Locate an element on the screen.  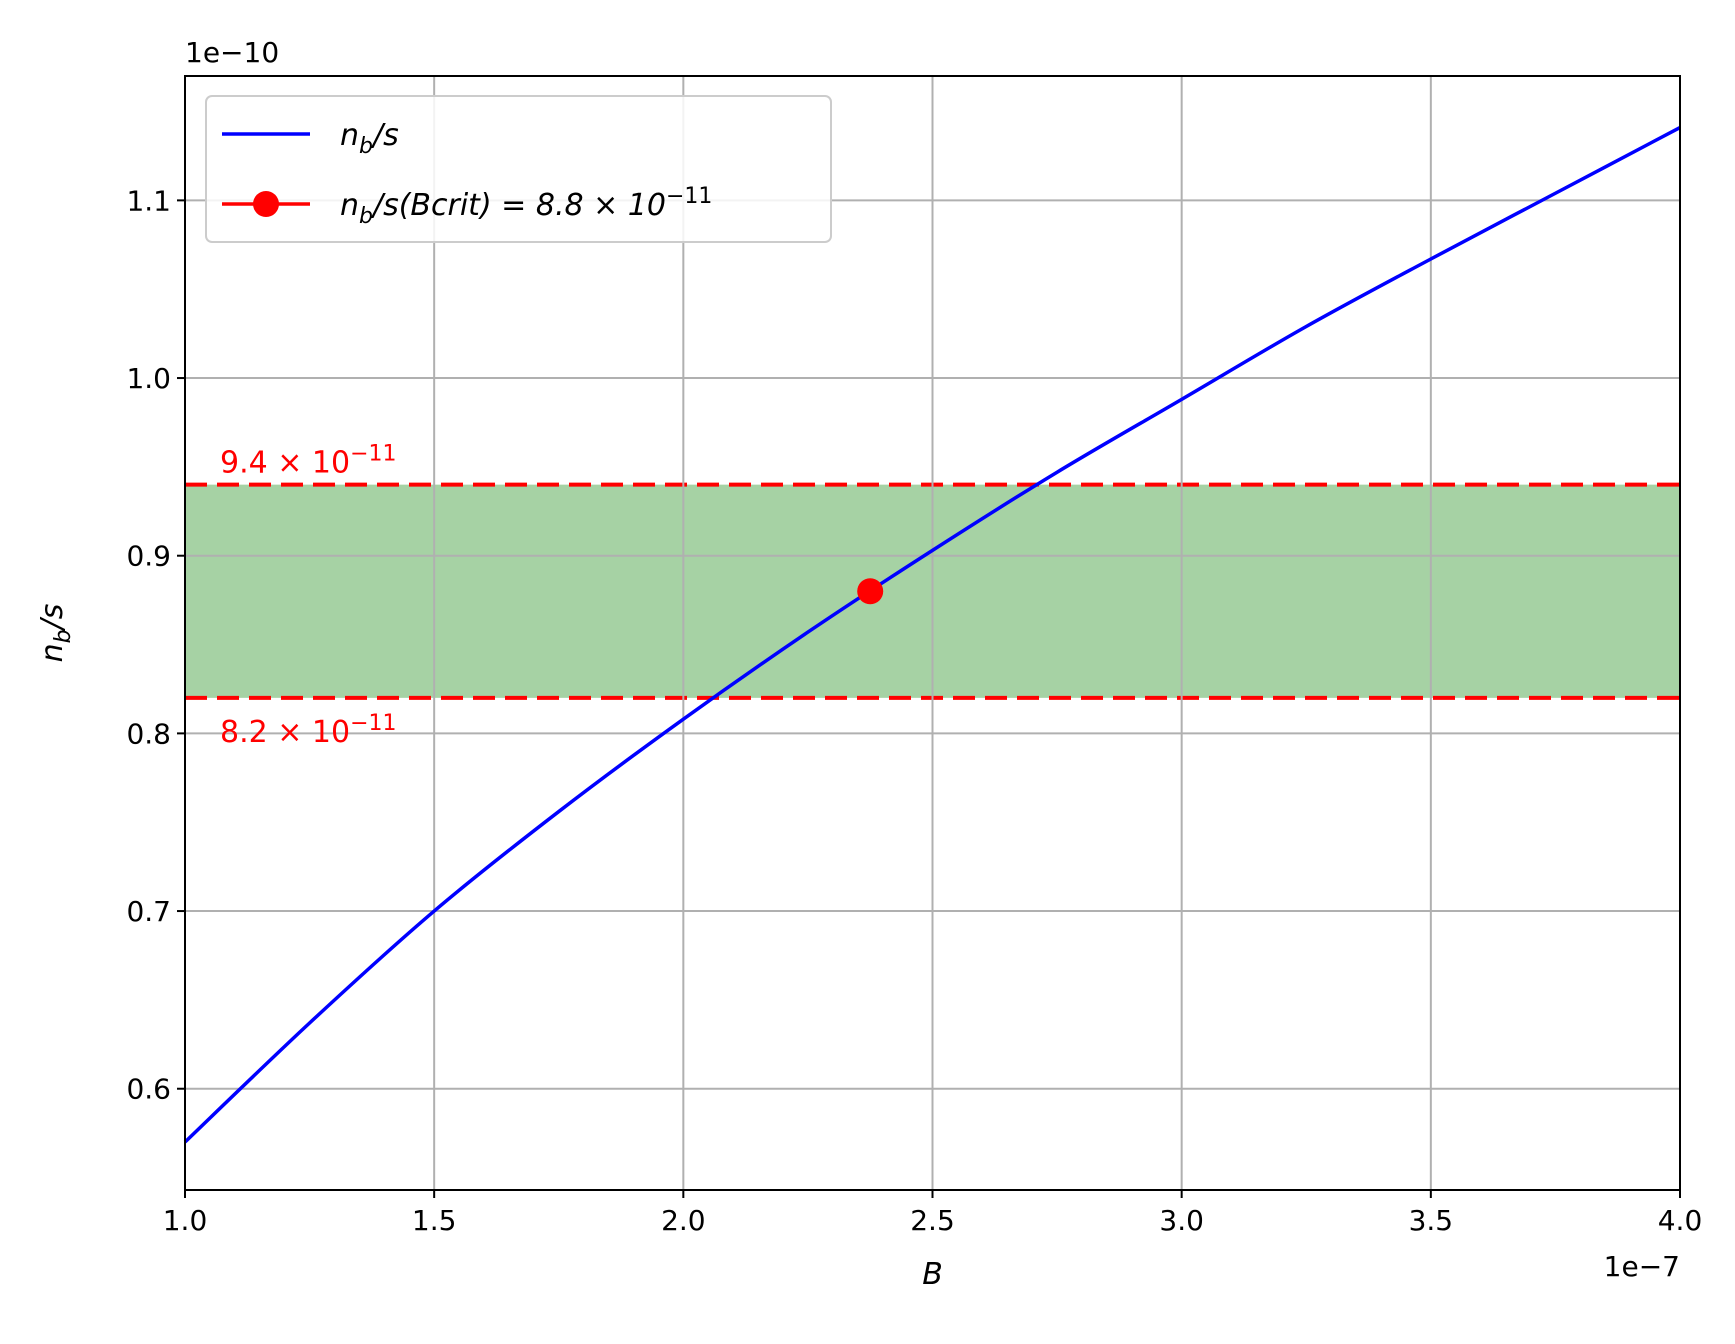
legend-swatch-marker is located at coordinates (266, 204).